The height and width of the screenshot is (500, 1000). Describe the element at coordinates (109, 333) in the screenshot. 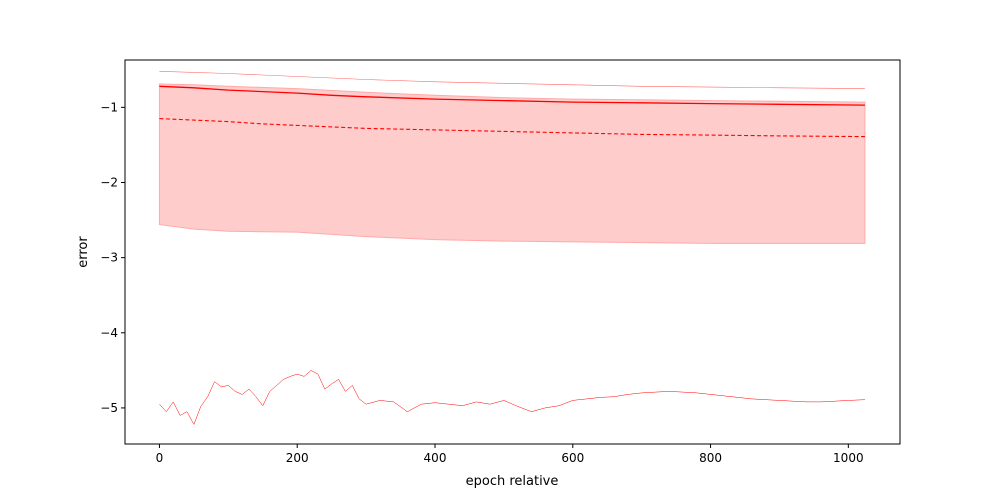

I see `y-tick-label: −4` at that location.